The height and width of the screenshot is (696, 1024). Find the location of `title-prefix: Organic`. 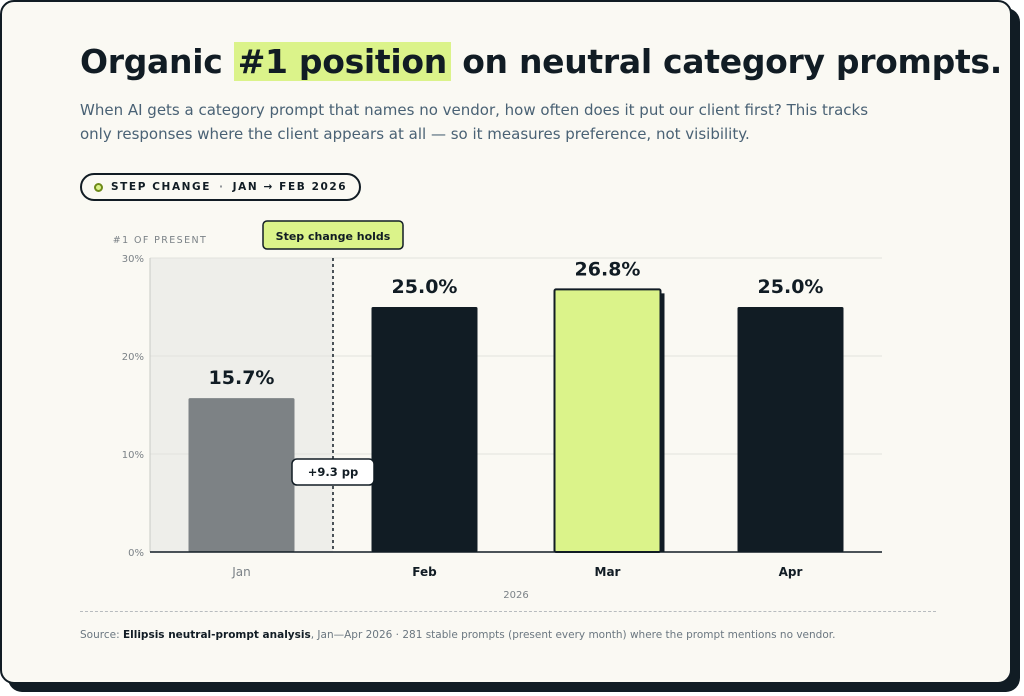

title-prefix: Organic is located at coordinates (157, 61).